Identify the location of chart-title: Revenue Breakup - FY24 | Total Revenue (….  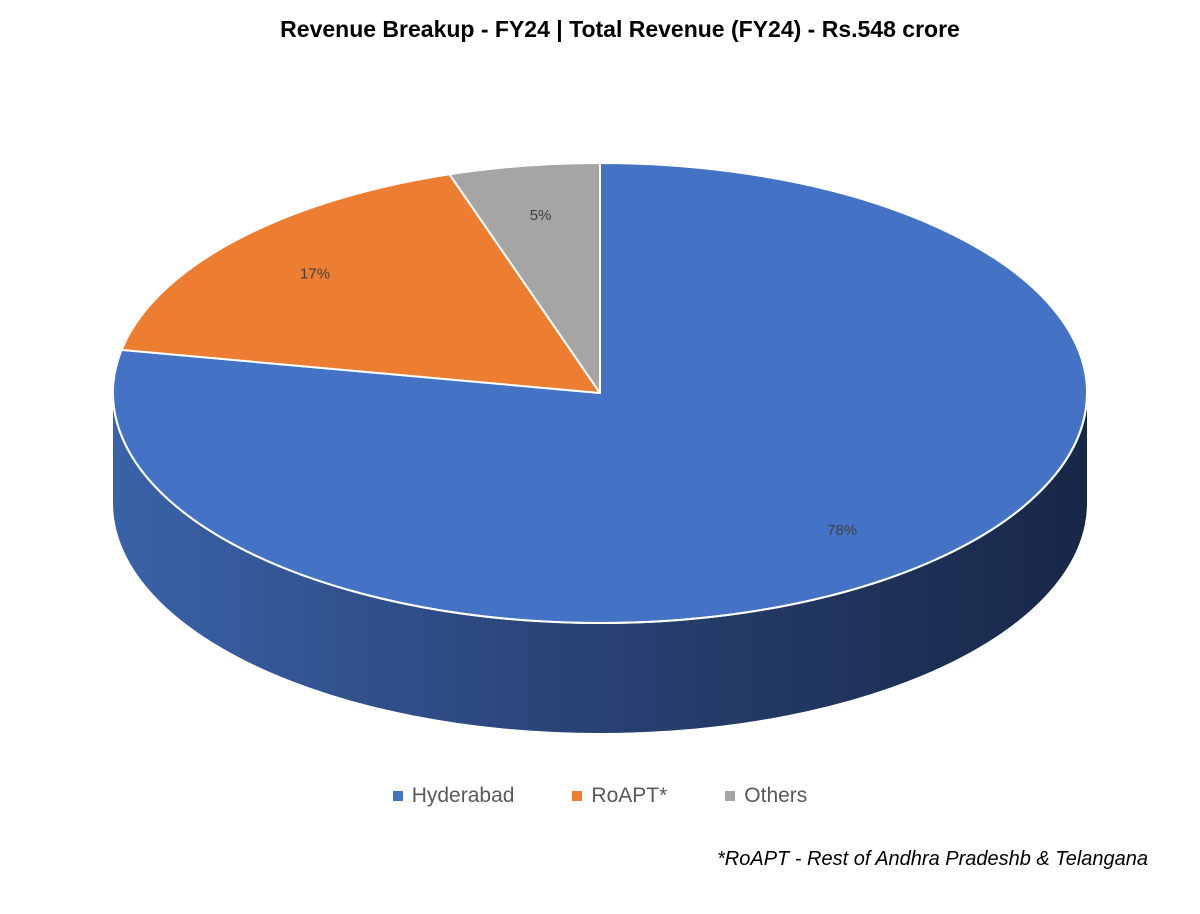
(620, 29).